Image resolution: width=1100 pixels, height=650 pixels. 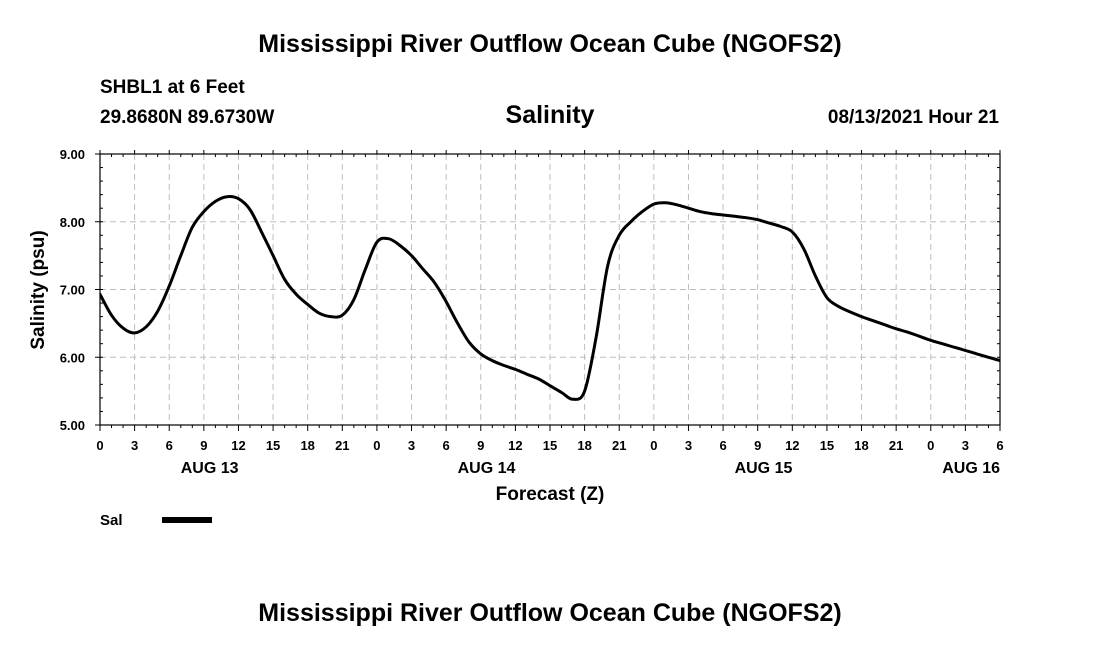 What do you see at coordinates (72, 154) in the screenshot?
I see `y-tick-label: 9.00` at bounding box center [72, 154].